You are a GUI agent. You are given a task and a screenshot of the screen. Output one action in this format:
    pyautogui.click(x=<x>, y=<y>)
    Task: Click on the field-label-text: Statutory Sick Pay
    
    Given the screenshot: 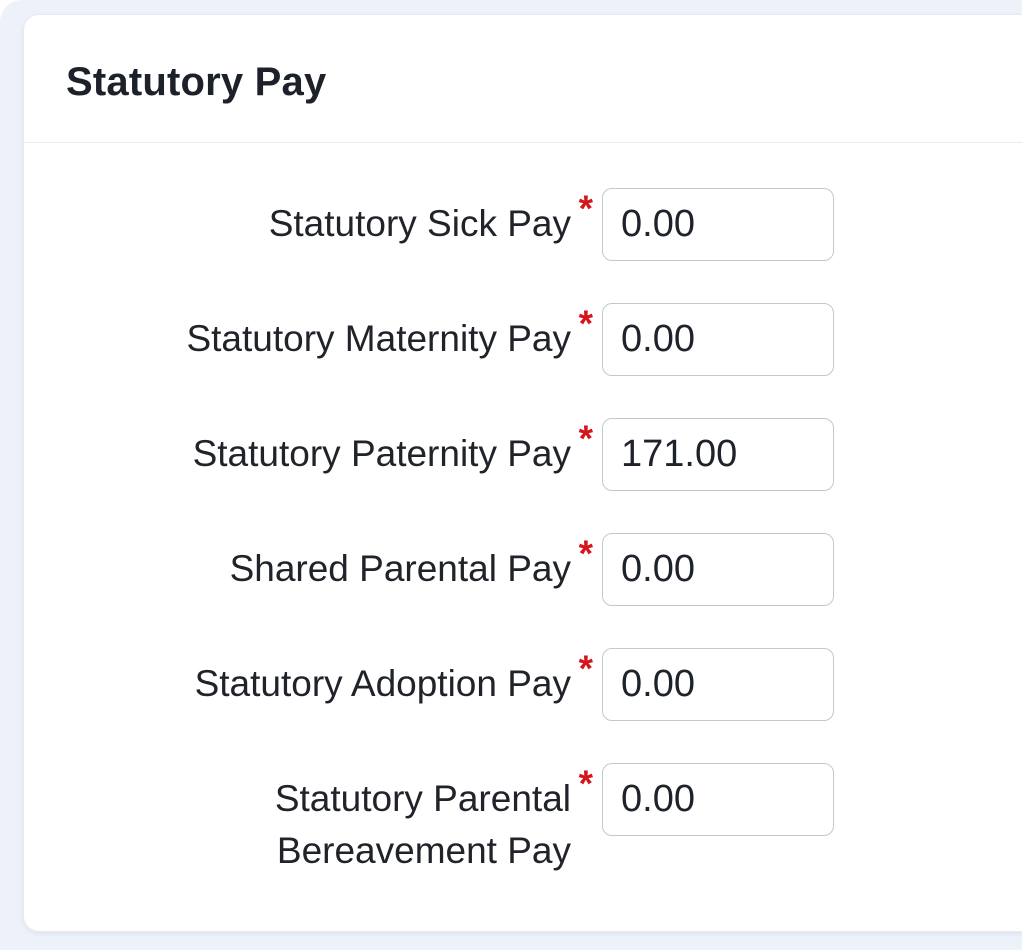 What is the action you would take?
    pyautogui.click(x=419, y=223)
    